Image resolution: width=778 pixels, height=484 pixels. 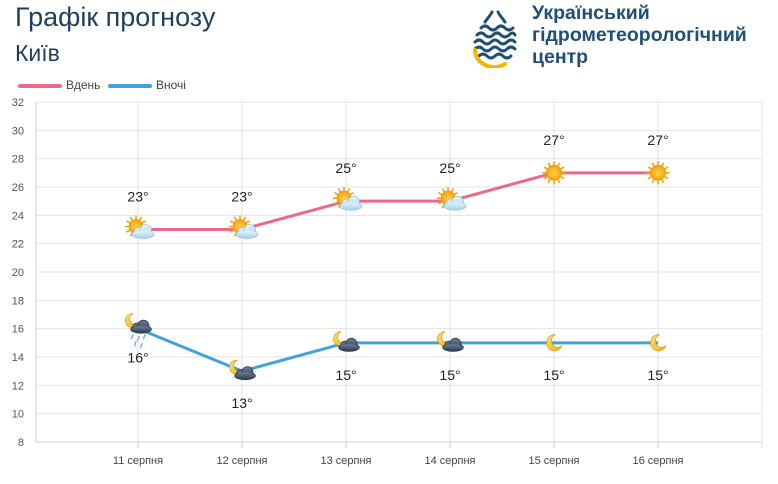 I want to click on rain-drops, so click(x=138, y=341).